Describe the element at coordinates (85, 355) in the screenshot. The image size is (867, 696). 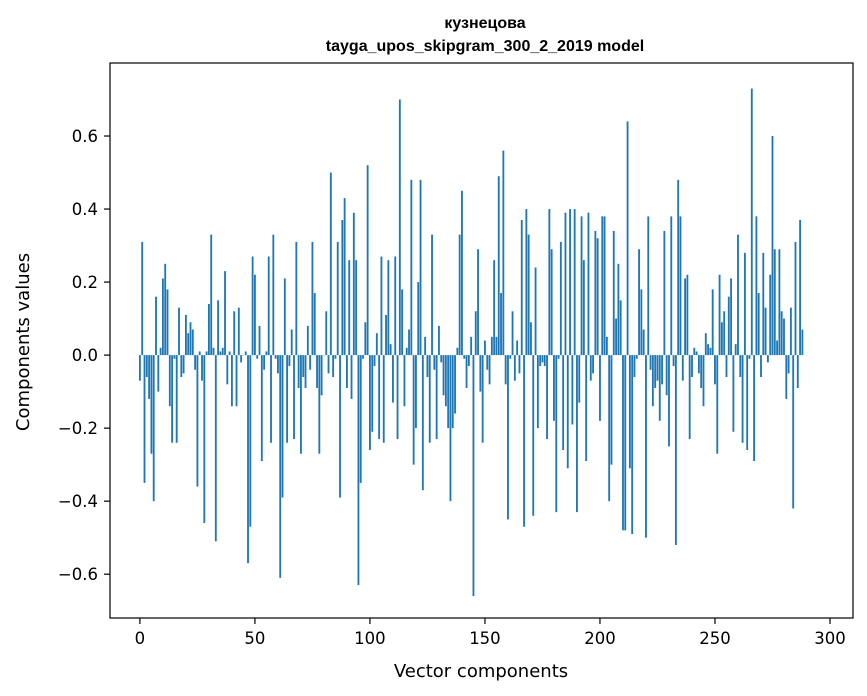
I see `y-tick-label: 0.0` at that location.